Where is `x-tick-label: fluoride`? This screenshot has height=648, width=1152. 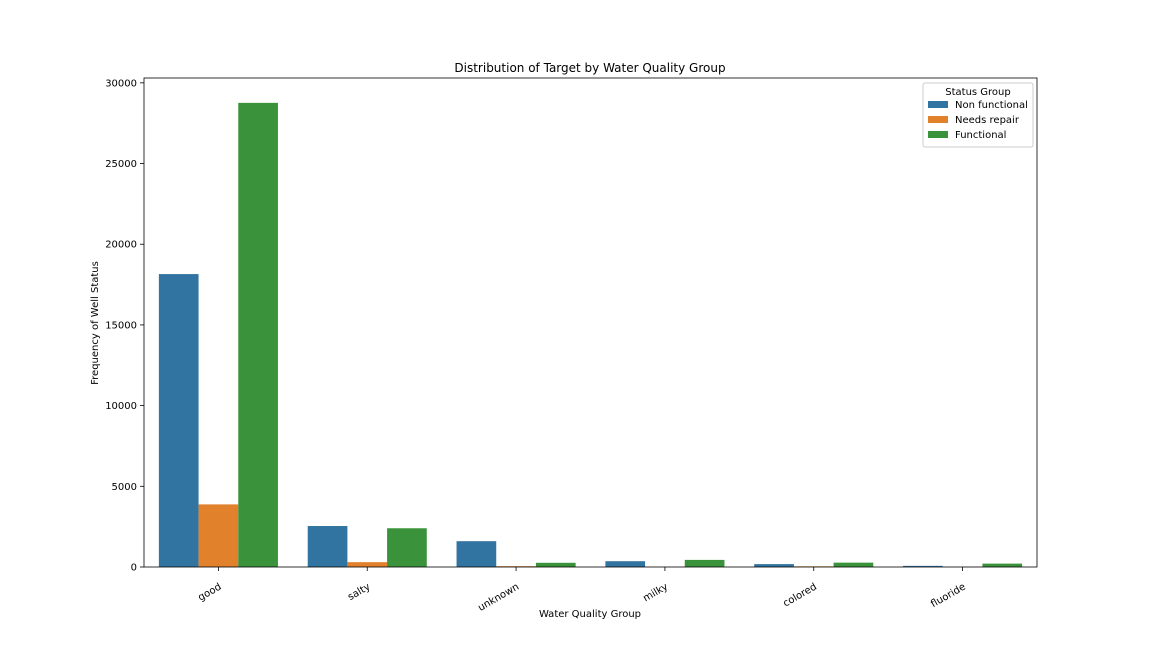
x-tick-label: fluoride is located at coordinates (948, 596).